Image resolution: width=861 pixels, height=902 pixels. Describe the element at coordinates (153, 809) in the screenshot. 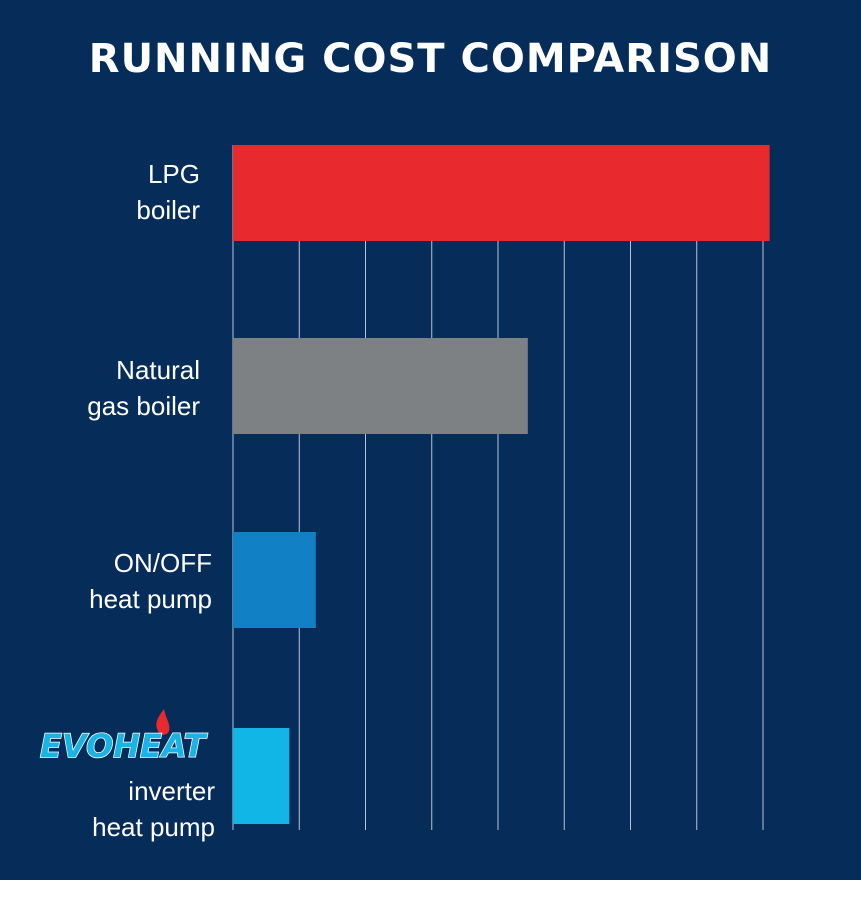

I see `category-label-inverter-heat-pump: inverter heat pump` at that location.